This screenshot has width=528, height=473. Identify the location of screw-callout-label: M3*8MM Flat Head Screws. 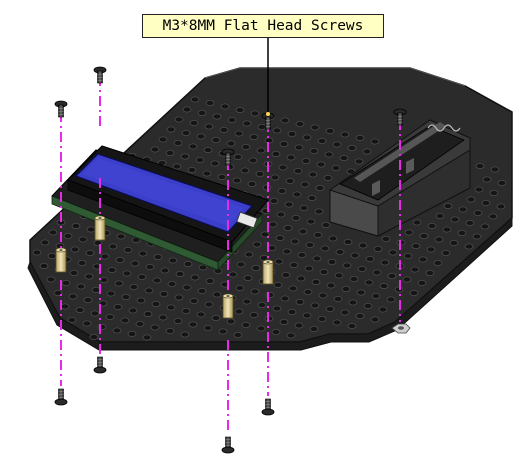
(263, 26).